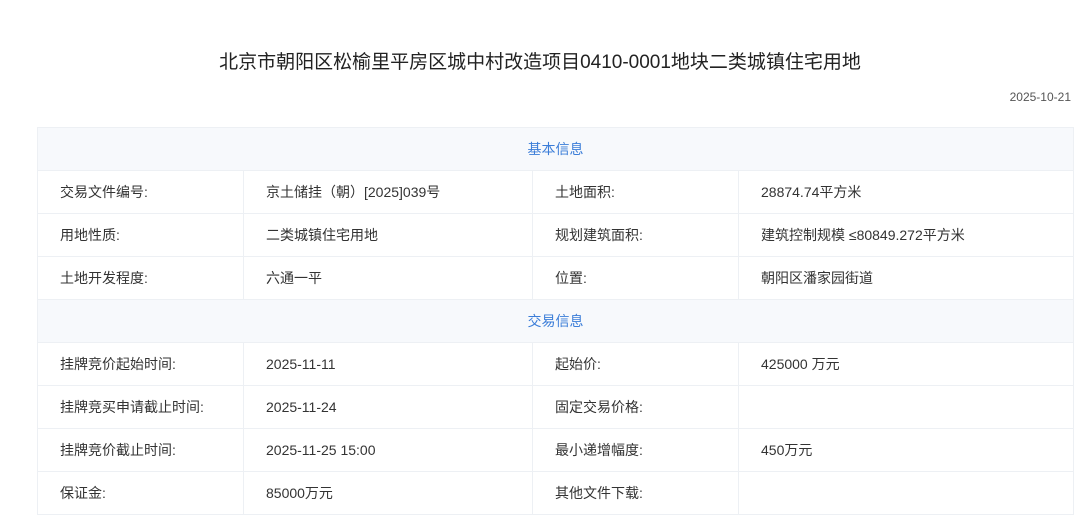  I want to click on field-label: 土地面积:, so click(635, 192).